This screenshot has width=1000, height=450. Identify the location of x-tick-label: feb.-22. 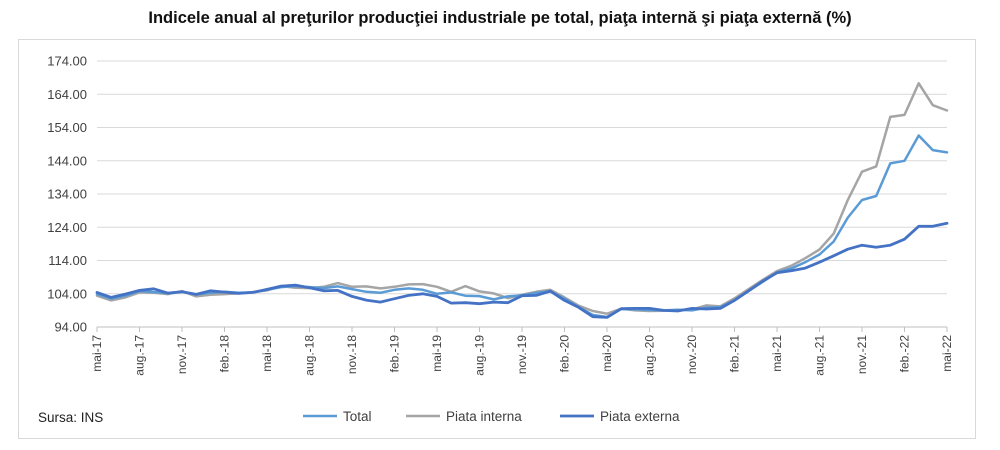
(905, 354).